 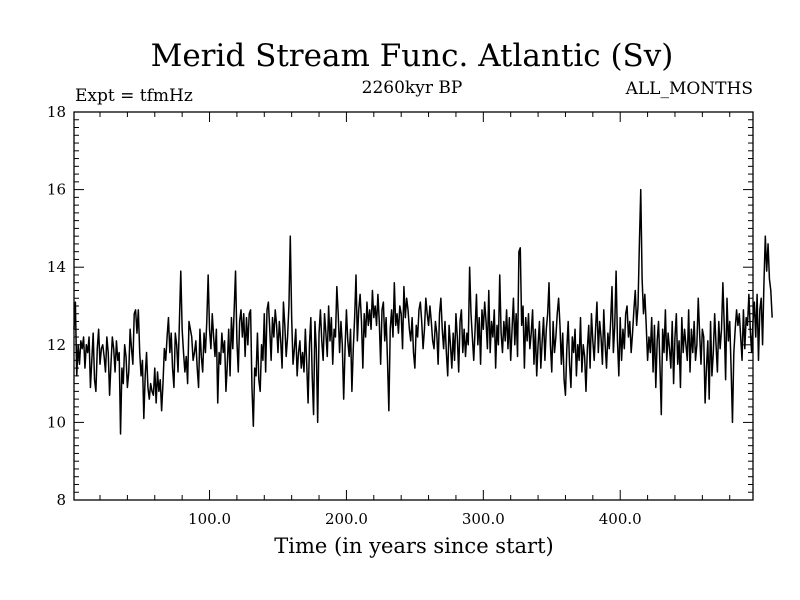 I want to click on y-tick-label: 14, so click(x=56, y=267).